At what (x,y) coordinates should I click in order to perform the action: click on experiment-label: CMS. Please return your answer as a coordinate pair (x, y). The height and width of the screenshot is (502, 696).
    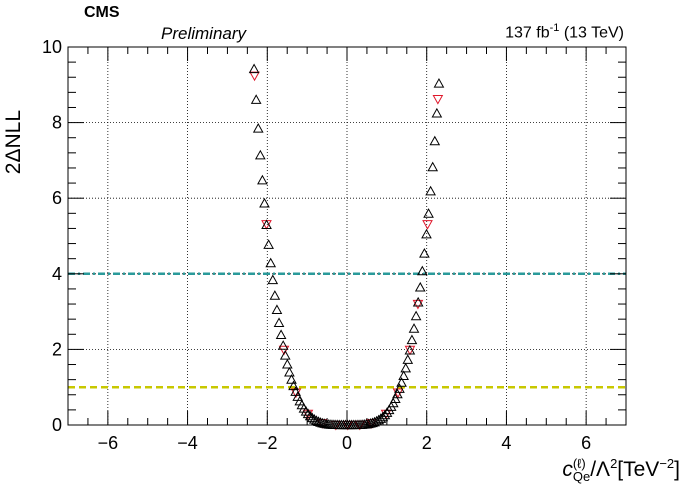
    Looking at the image, I should click on (102, 12).